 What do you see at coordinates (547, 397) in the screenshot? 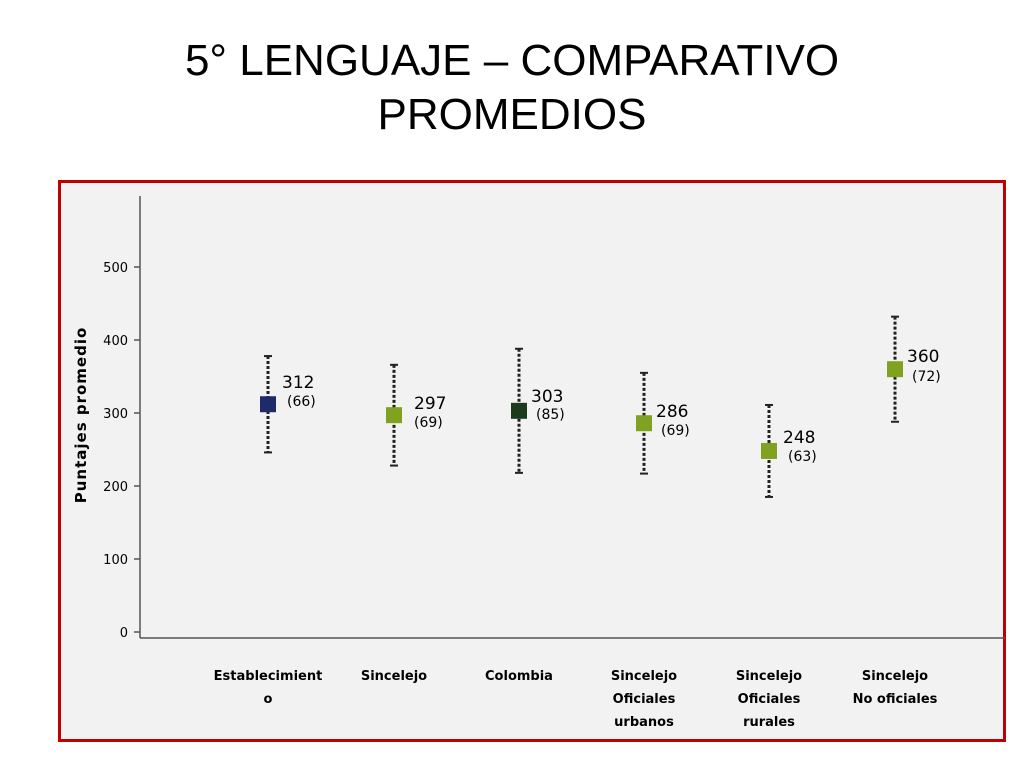
I see `mean-value-label: 303` at bounding box center [547, 397].